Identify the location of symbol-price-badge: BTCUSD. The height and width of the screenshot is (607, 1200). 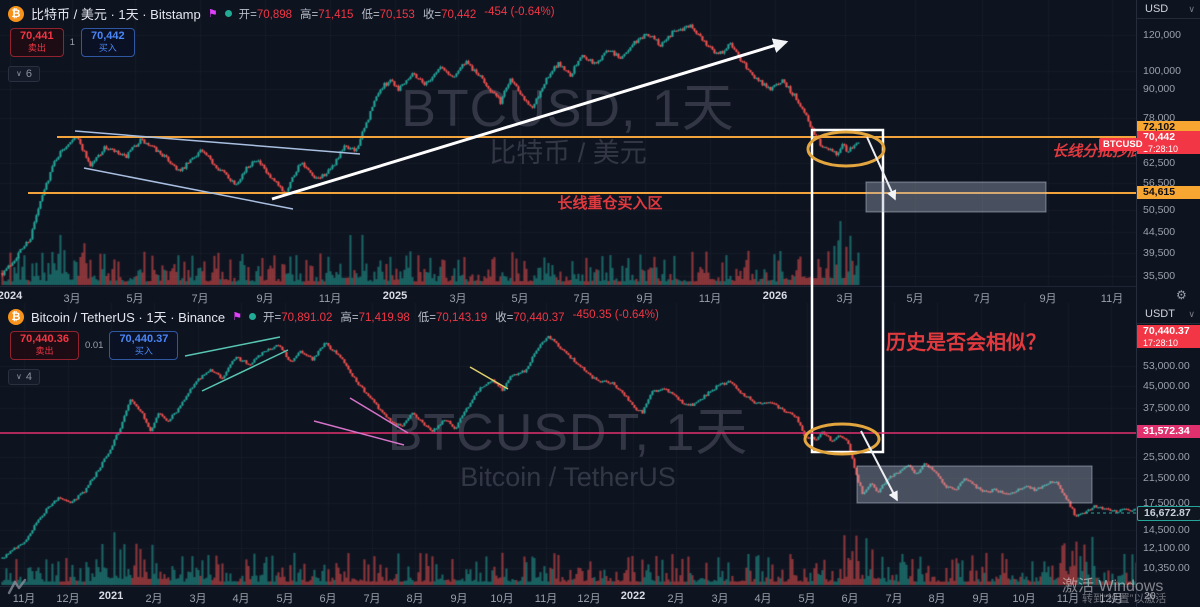
(1123, 144).